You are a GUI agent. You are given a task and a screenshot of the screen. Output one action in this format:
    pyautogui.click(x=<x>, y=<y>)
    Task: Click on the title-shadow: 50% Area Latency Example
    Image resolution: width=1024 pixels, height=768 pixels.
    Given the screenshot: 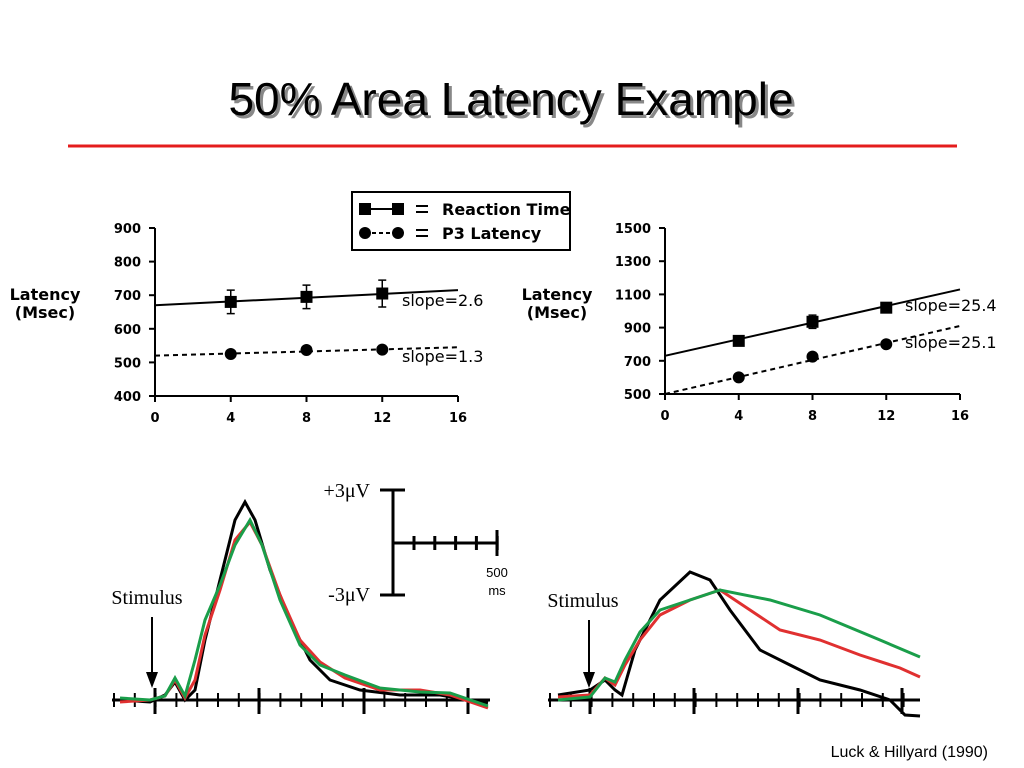 What is the action you would take?
    pyautogui.click(x=513, y=102)
    